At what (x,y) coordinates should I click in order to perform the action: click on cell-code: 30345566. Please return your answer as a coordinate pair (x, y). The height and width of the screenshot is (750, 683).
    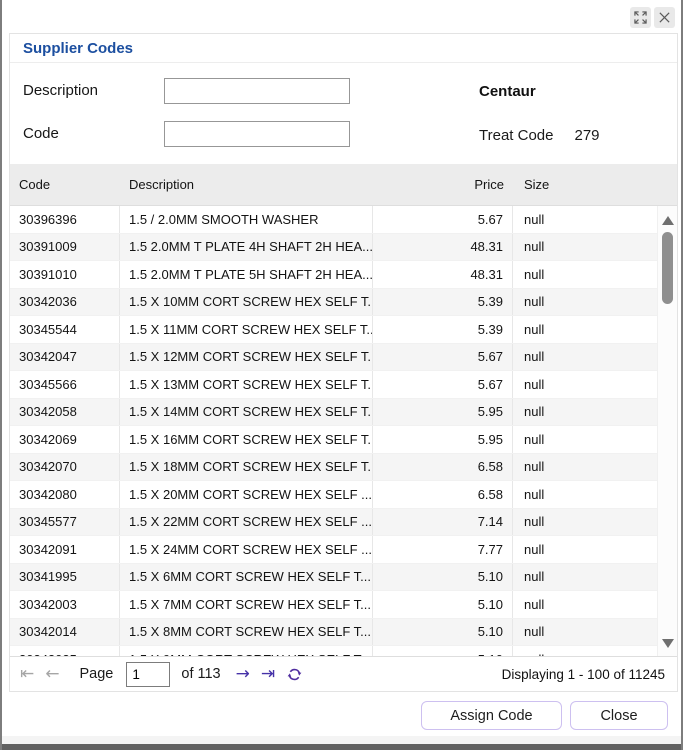
    Looking at the image, I should click on (65, 384).